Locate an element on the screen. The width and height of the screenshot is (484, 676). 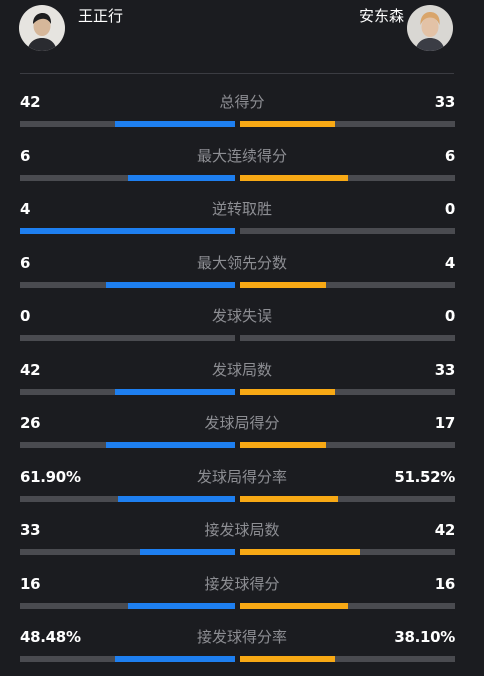
stat-label: 发球失误 is located at coordinates (241, 316).